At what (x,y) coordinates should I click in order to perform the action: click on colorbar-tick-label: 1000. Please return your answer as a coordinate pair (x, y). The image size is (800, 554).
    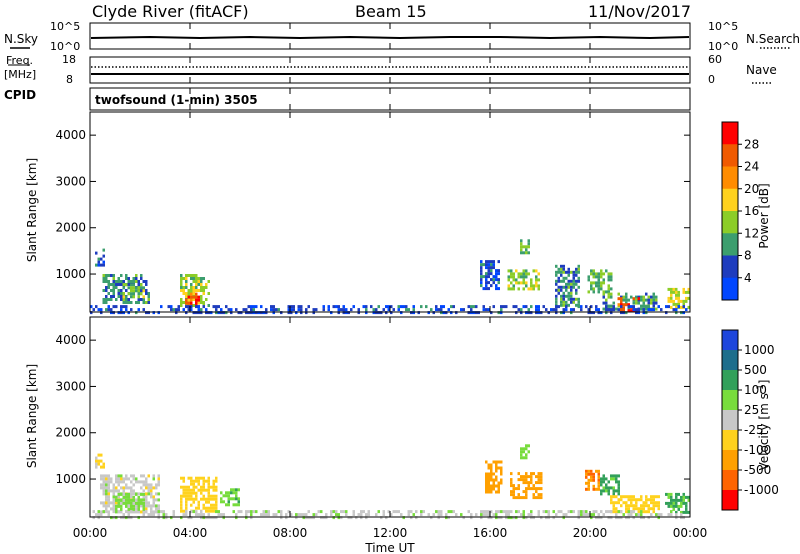
    Looking at the image, I should click on (759, 350).